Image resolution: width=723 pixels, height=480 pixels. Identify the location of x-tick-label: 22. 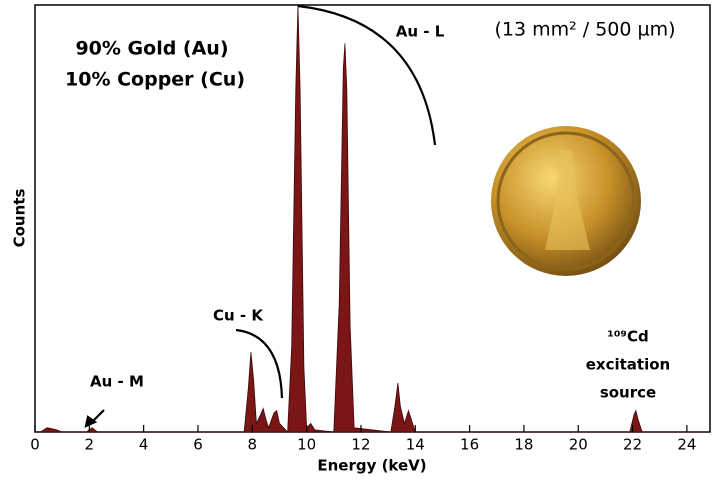
(632, 445).